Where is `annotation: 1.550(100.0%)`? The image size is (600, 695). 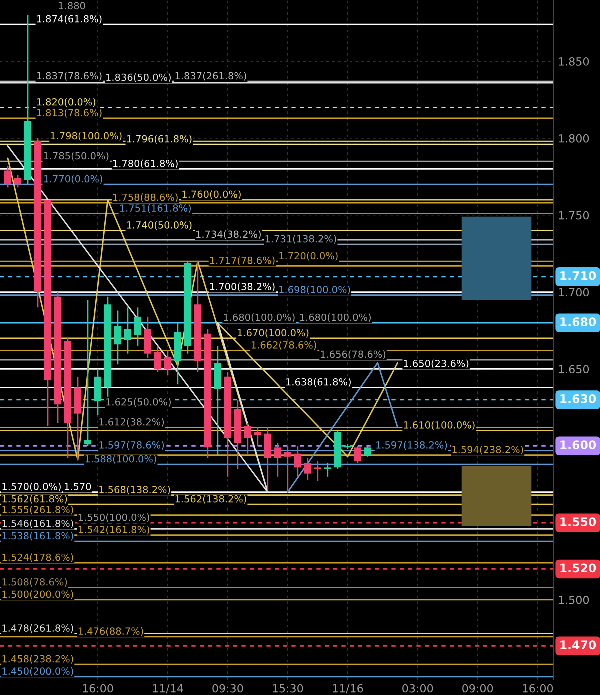 annotation: 1.550(100.0%) is located at coordinates (114, 518).